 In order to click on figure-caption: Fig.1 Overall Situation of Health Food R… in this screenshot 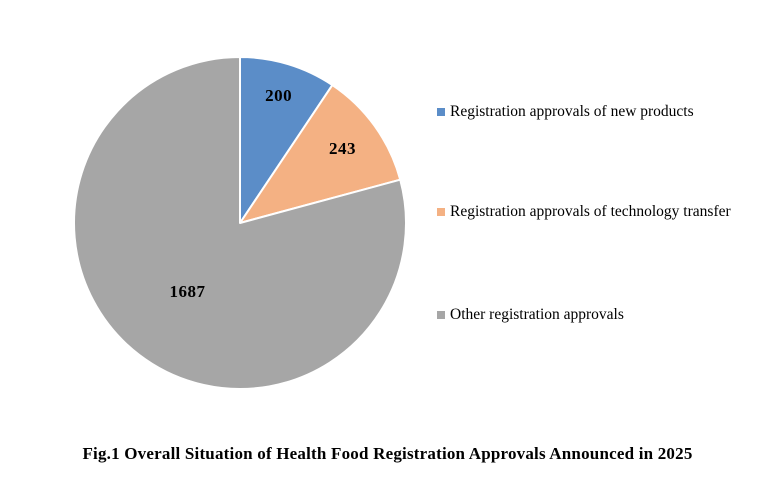, I will do `click(387, 453)`.